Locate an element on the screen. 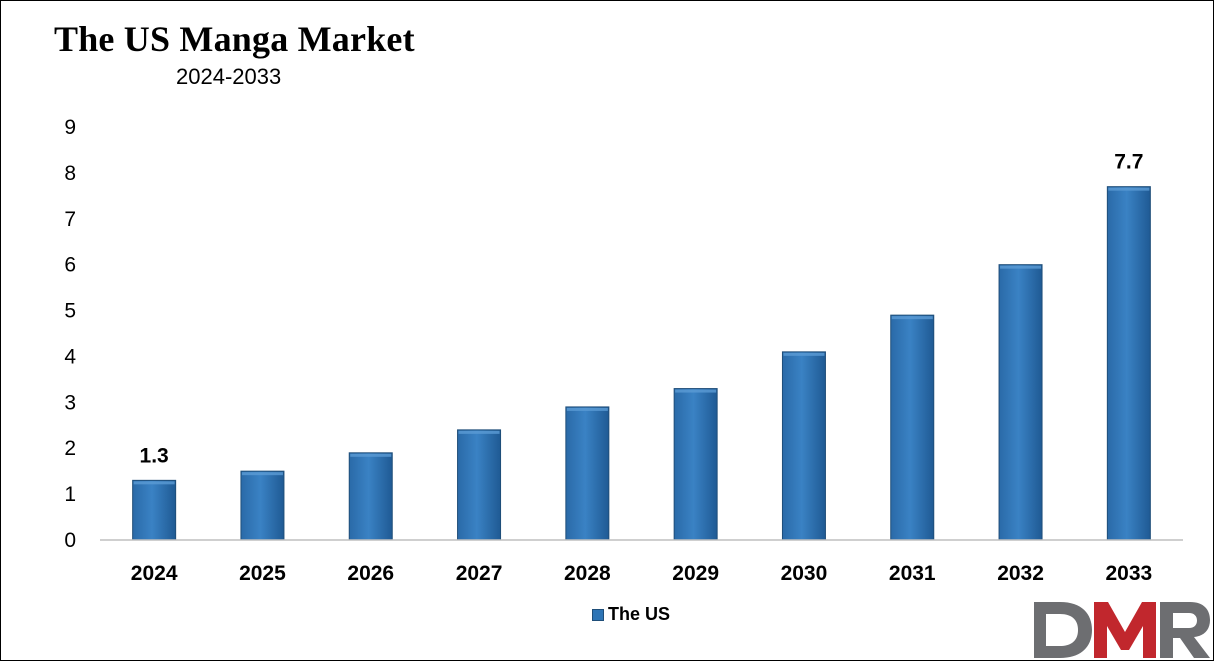 The width and height of the screenshot is (1216, 663). x-tick-label: 2025 is located at coordinates (262, 573).